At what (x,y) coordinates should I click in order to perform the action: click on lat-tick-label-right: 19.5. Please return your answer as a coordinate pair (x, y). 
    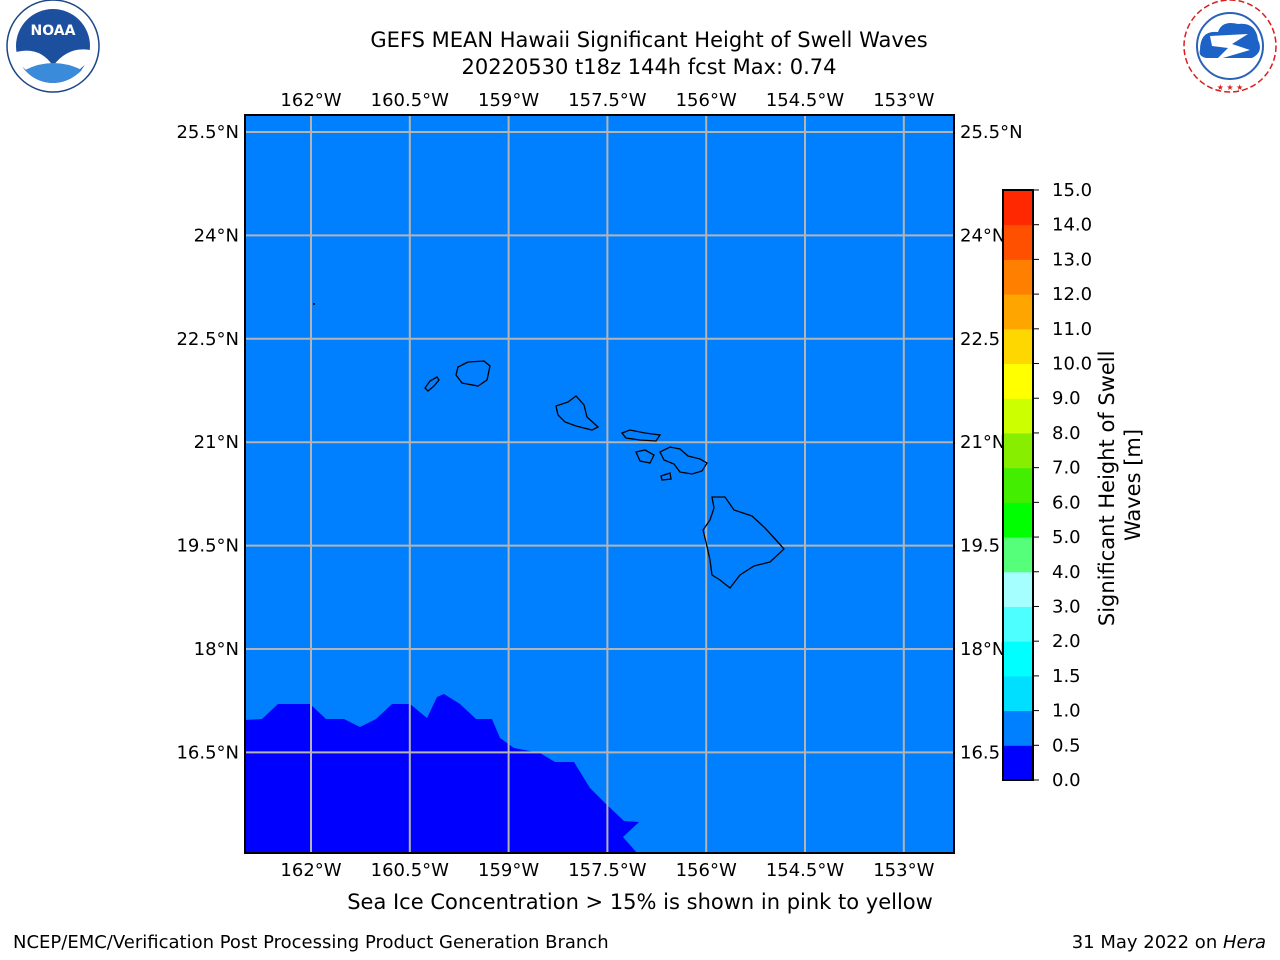
    Looking at the image, I should click on (980, 546).